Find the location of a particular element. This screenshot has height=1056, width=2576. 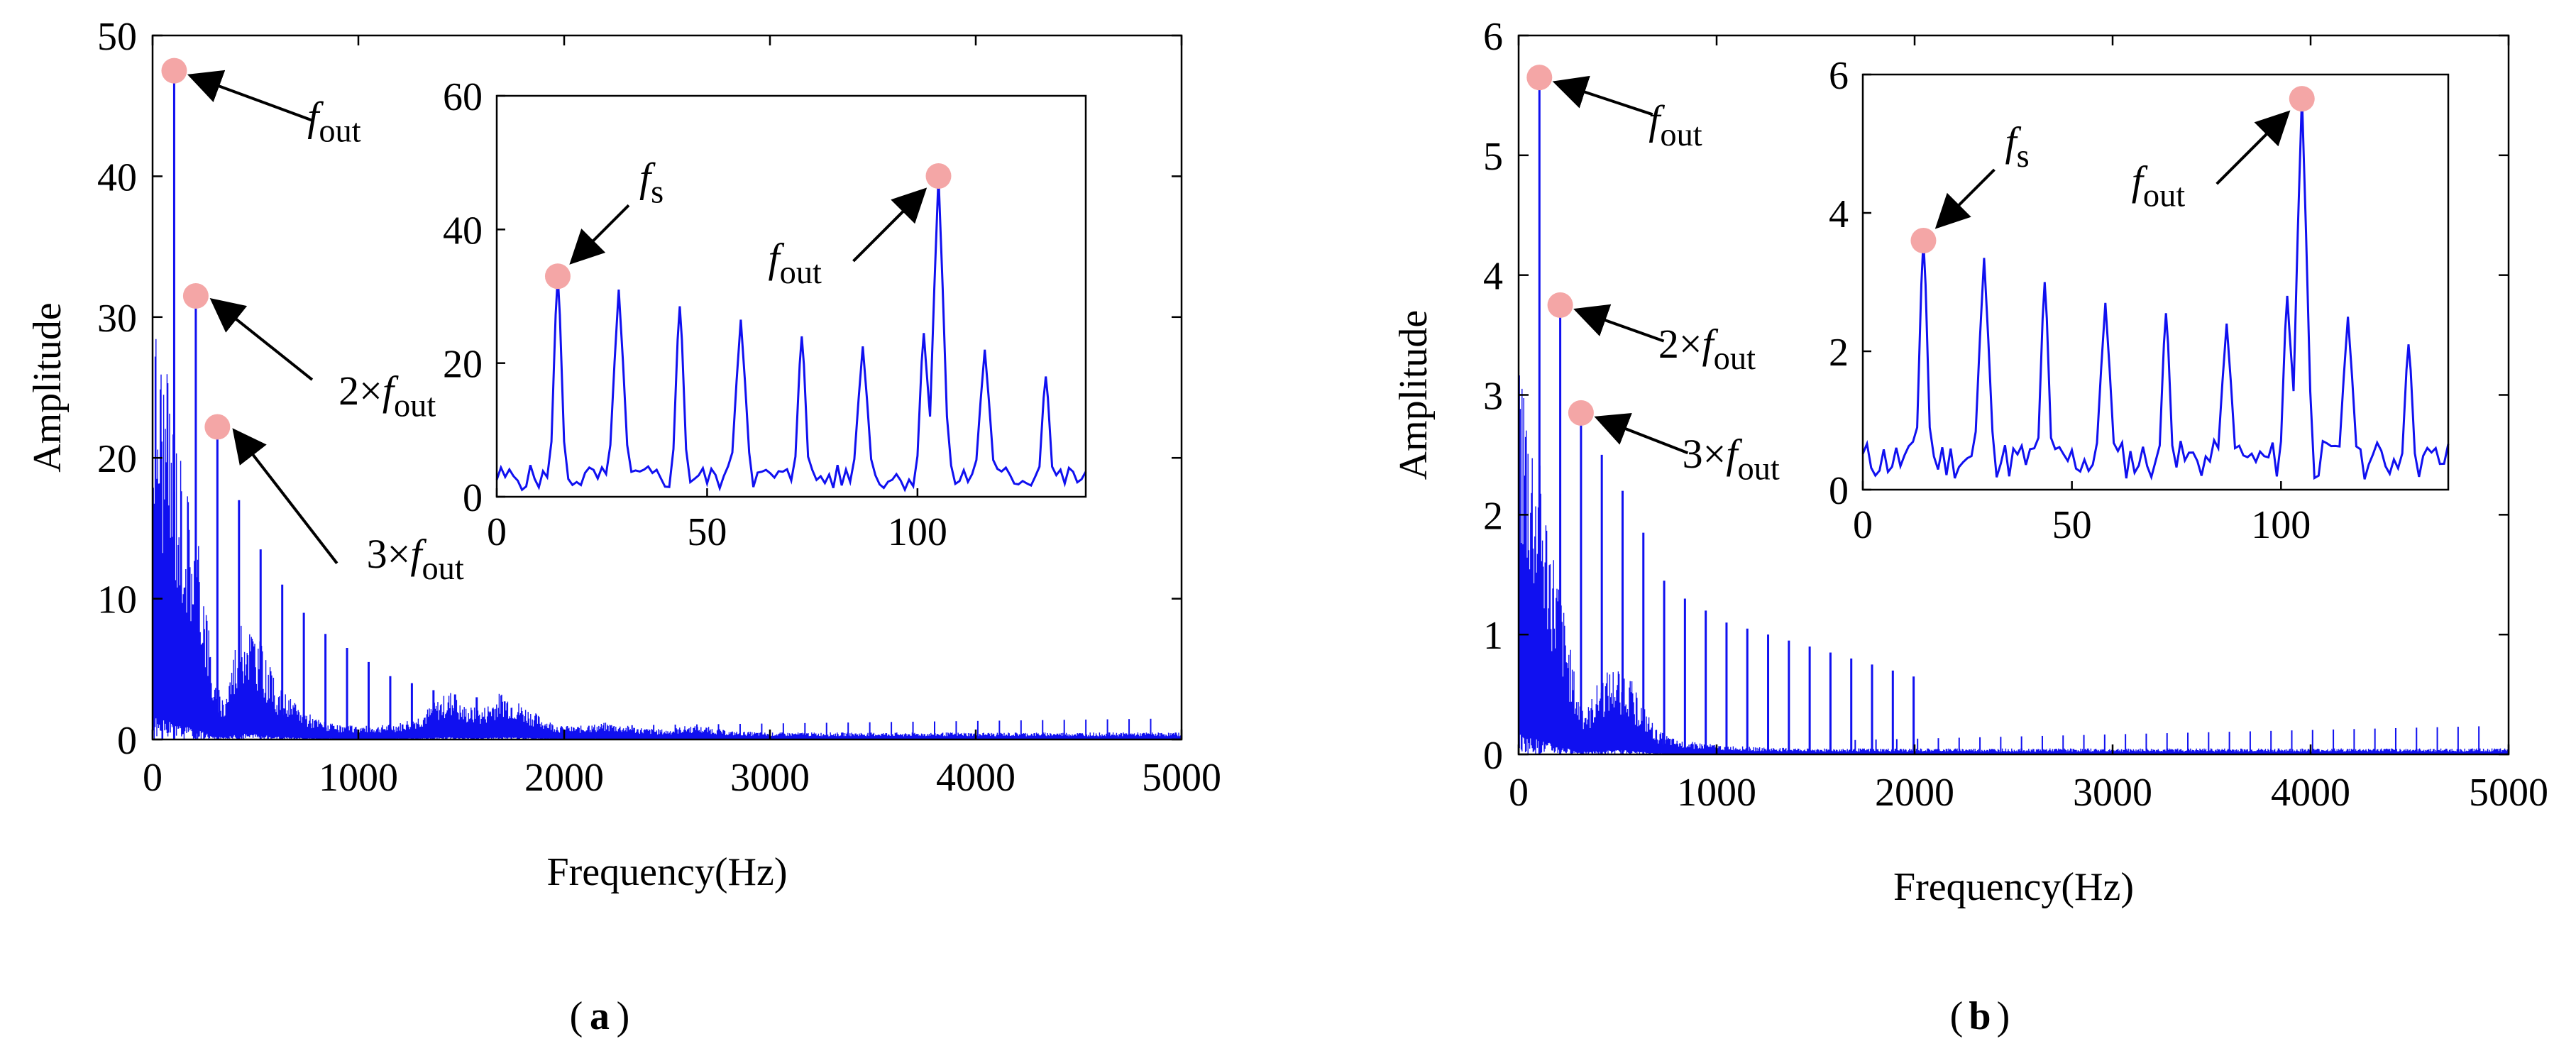

y-tick-label-2: 2 is located at coordinates (1493, 516).